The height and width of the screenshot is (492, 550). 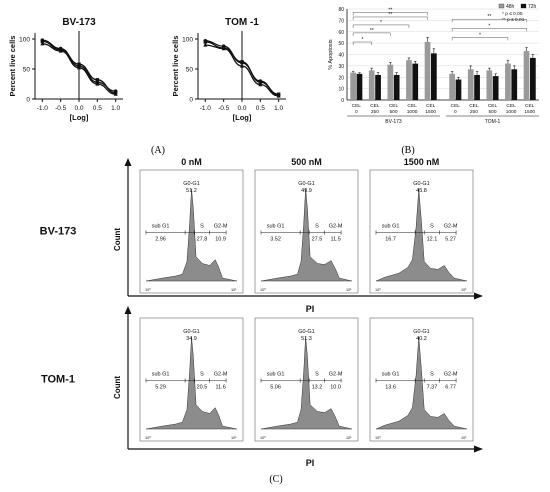 What do you see at coordinates (407, 150) in the screenshot?
I see `panel-label-b: (B)` at bounding box center [407, 150].